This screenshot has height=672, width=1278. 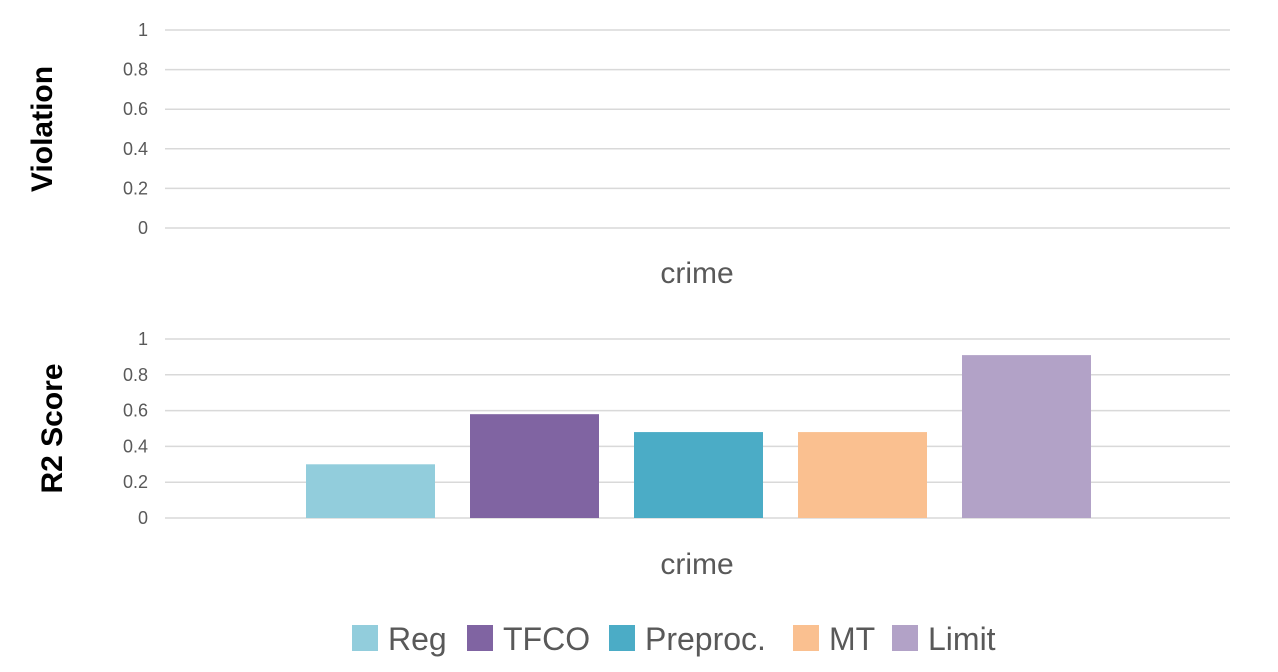 I want to click on legend-label: TFCO, so click(x=546, y=639).